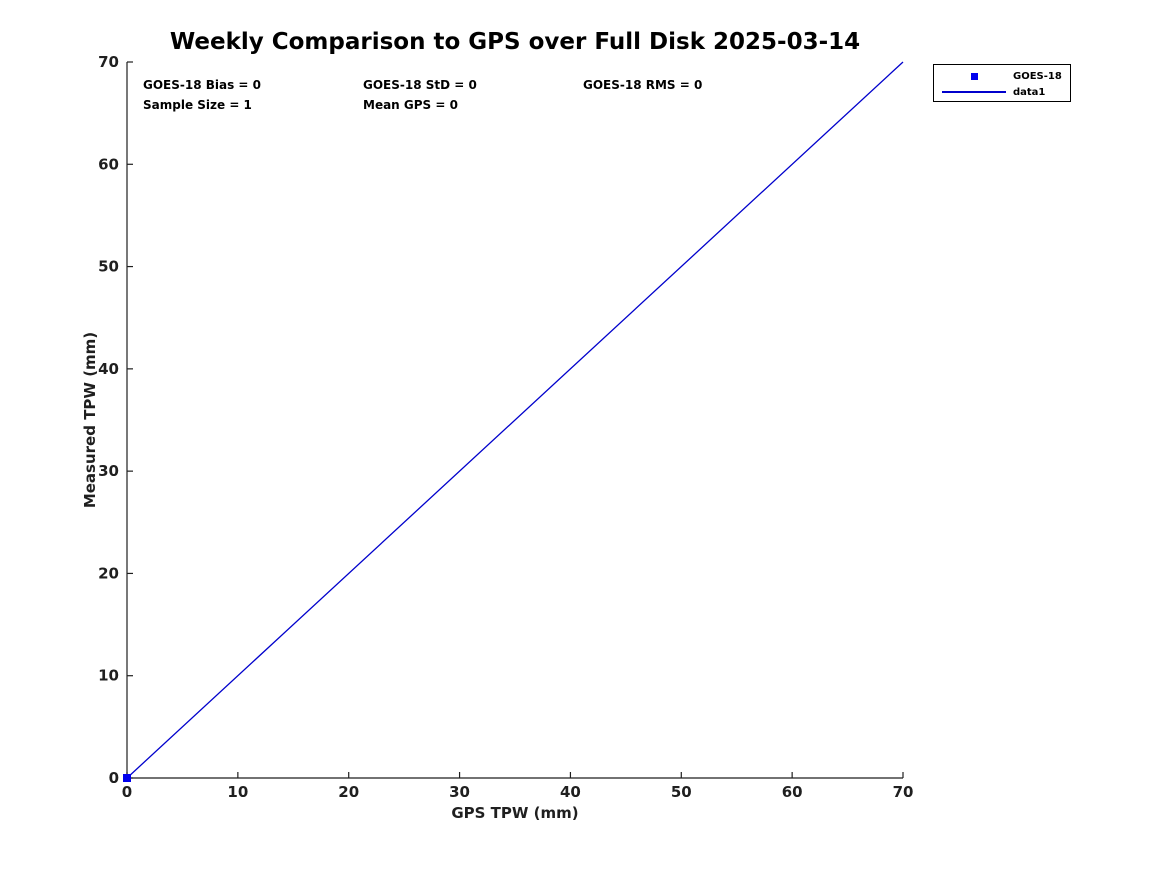 This screenshot has height=875, width=1167. Describe the element at coordinates (90, 420) in the screenshot. I see `y-axis-label: Measured TPW (mm)` at that location.